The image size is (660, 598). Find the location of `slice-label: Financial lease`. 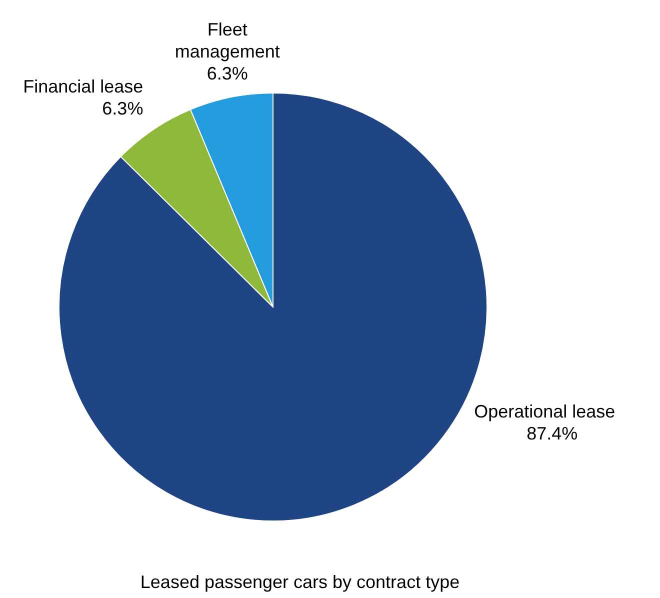

slice-label: Financial lease is located at coordinates (83, 86).